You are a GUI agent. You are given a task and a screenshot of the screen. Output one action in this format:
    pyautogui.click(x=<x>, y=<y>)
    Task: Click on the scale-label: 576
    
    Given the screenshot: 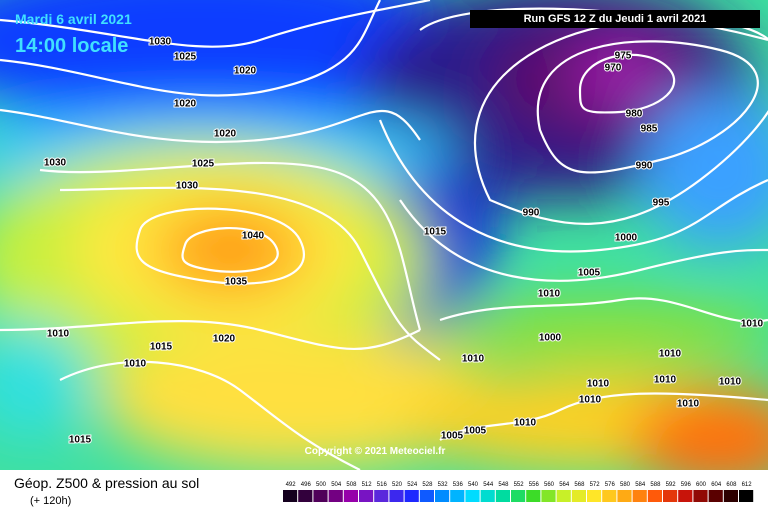 What is the action you would take?
    pyautogui.click(x=610, y=485)
    